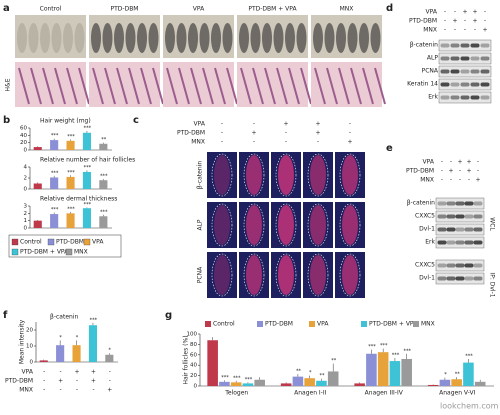  Describe the element at coordinates (26, 179) in the screenshot. I see `y-tick-label: 2` at that location.